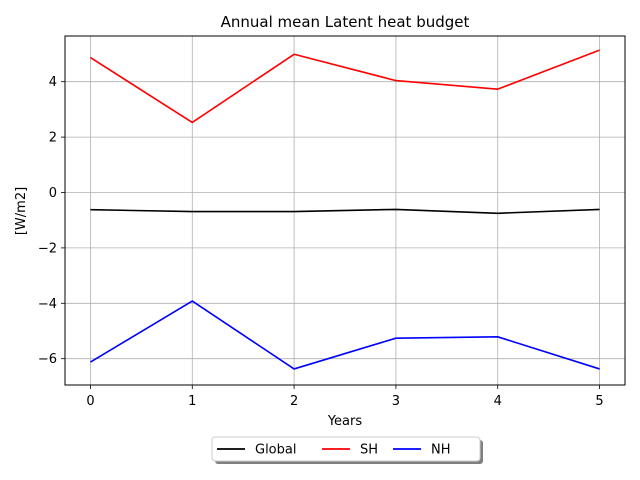  I want to click on legend-label-global: Global, so click(275, 450).